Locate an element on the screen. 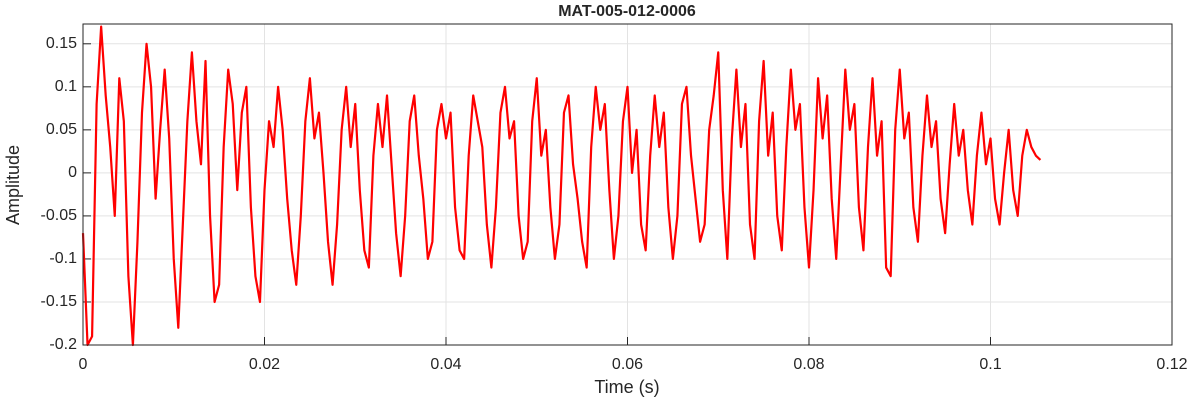  y-tick-label: -0.05 is located at coordinates (59, 215).